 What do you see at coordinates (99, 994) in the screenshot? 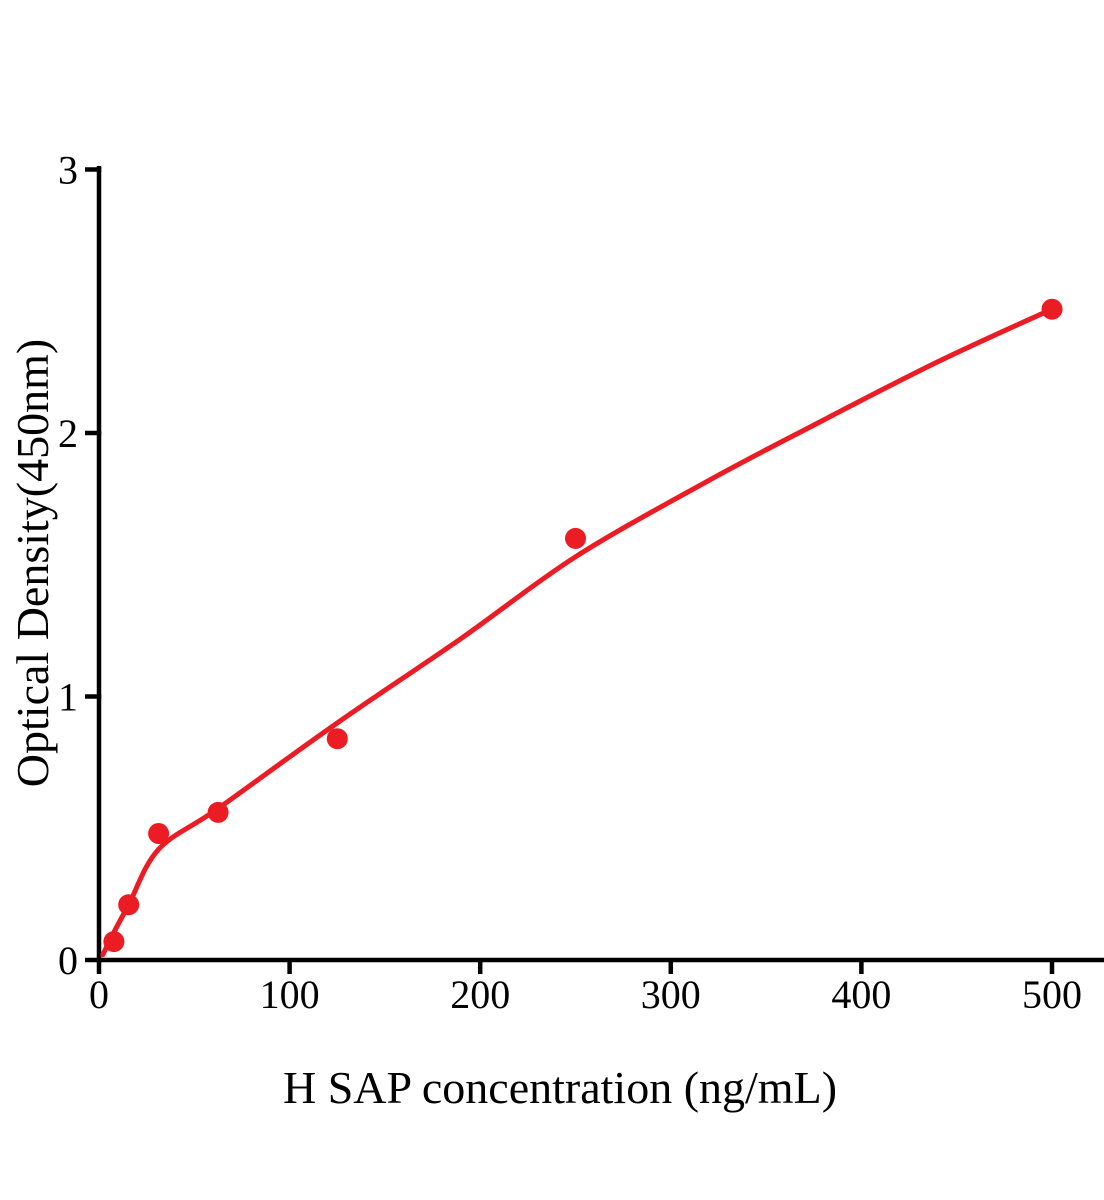
I see `x-tick-label: 0` at bounding box center [99, 994].